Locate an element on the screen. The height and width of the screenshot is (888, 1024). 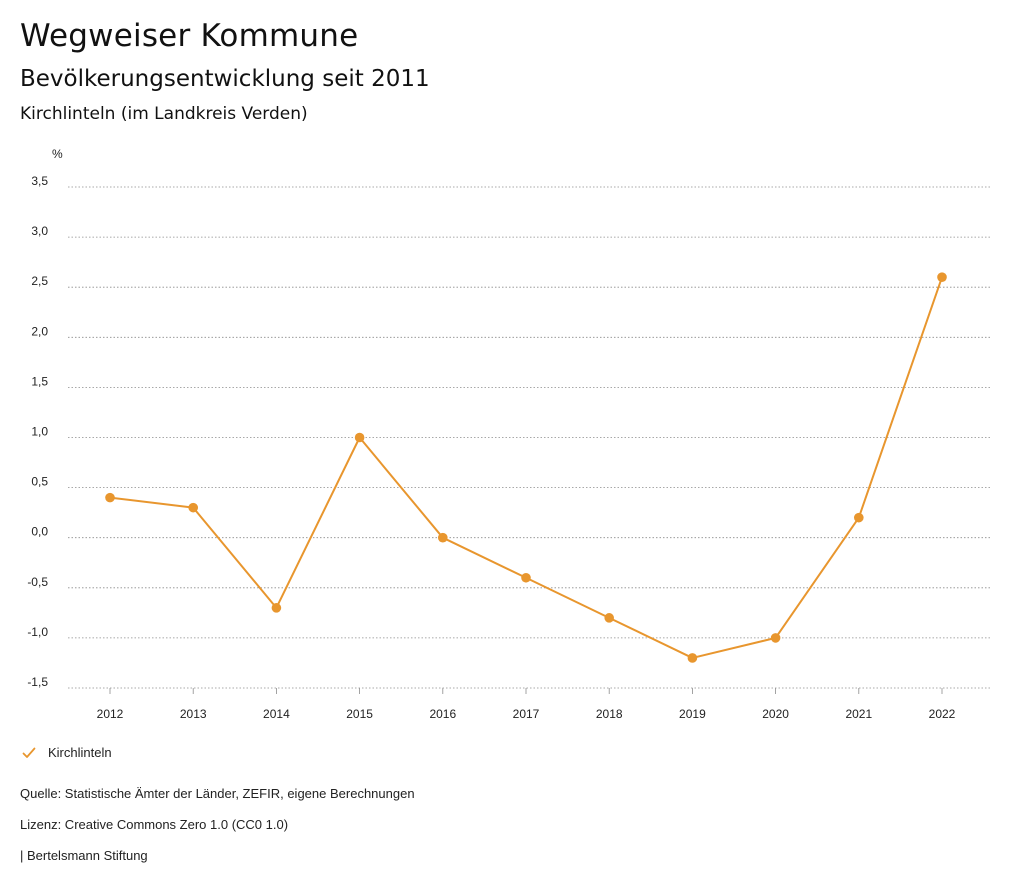
y-tick-label: -1,5 is located at coordinates (37, 682).